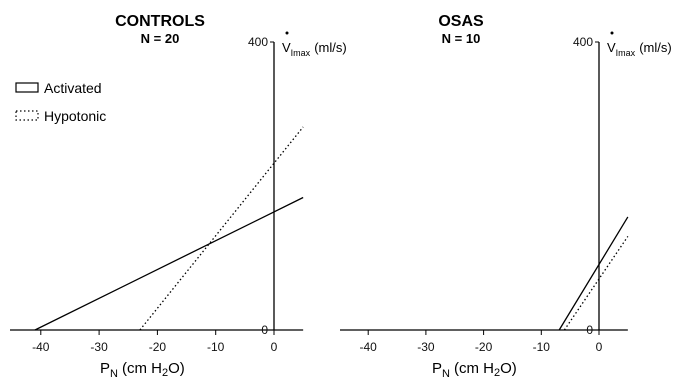 This screenshot has height=383, width=689. I want to click on panel-subtitle: N = 10, so click(461, 38).